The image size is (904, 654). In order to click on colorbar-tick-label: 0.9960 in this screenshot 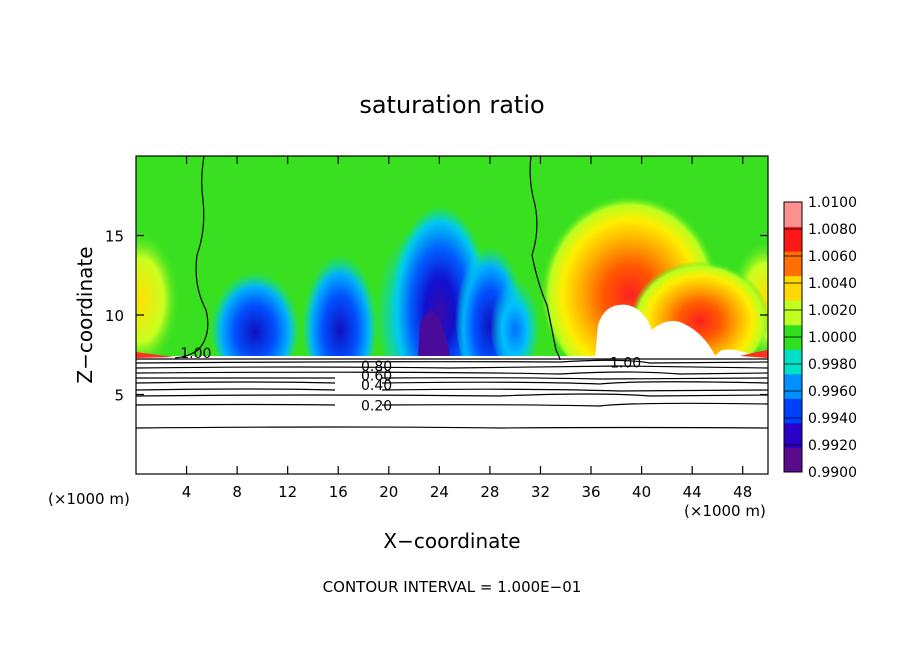, I will do `click(832, 392)`.